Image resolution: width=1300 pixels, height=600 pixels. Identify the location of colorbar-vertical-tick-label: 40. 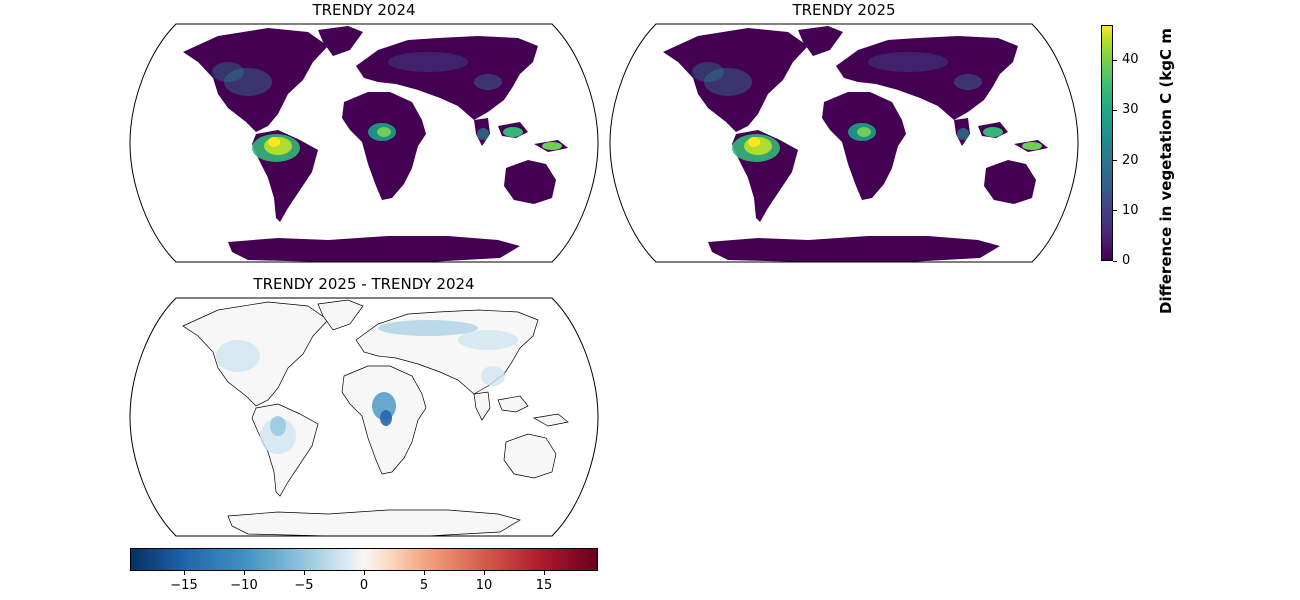
(1130, 60).